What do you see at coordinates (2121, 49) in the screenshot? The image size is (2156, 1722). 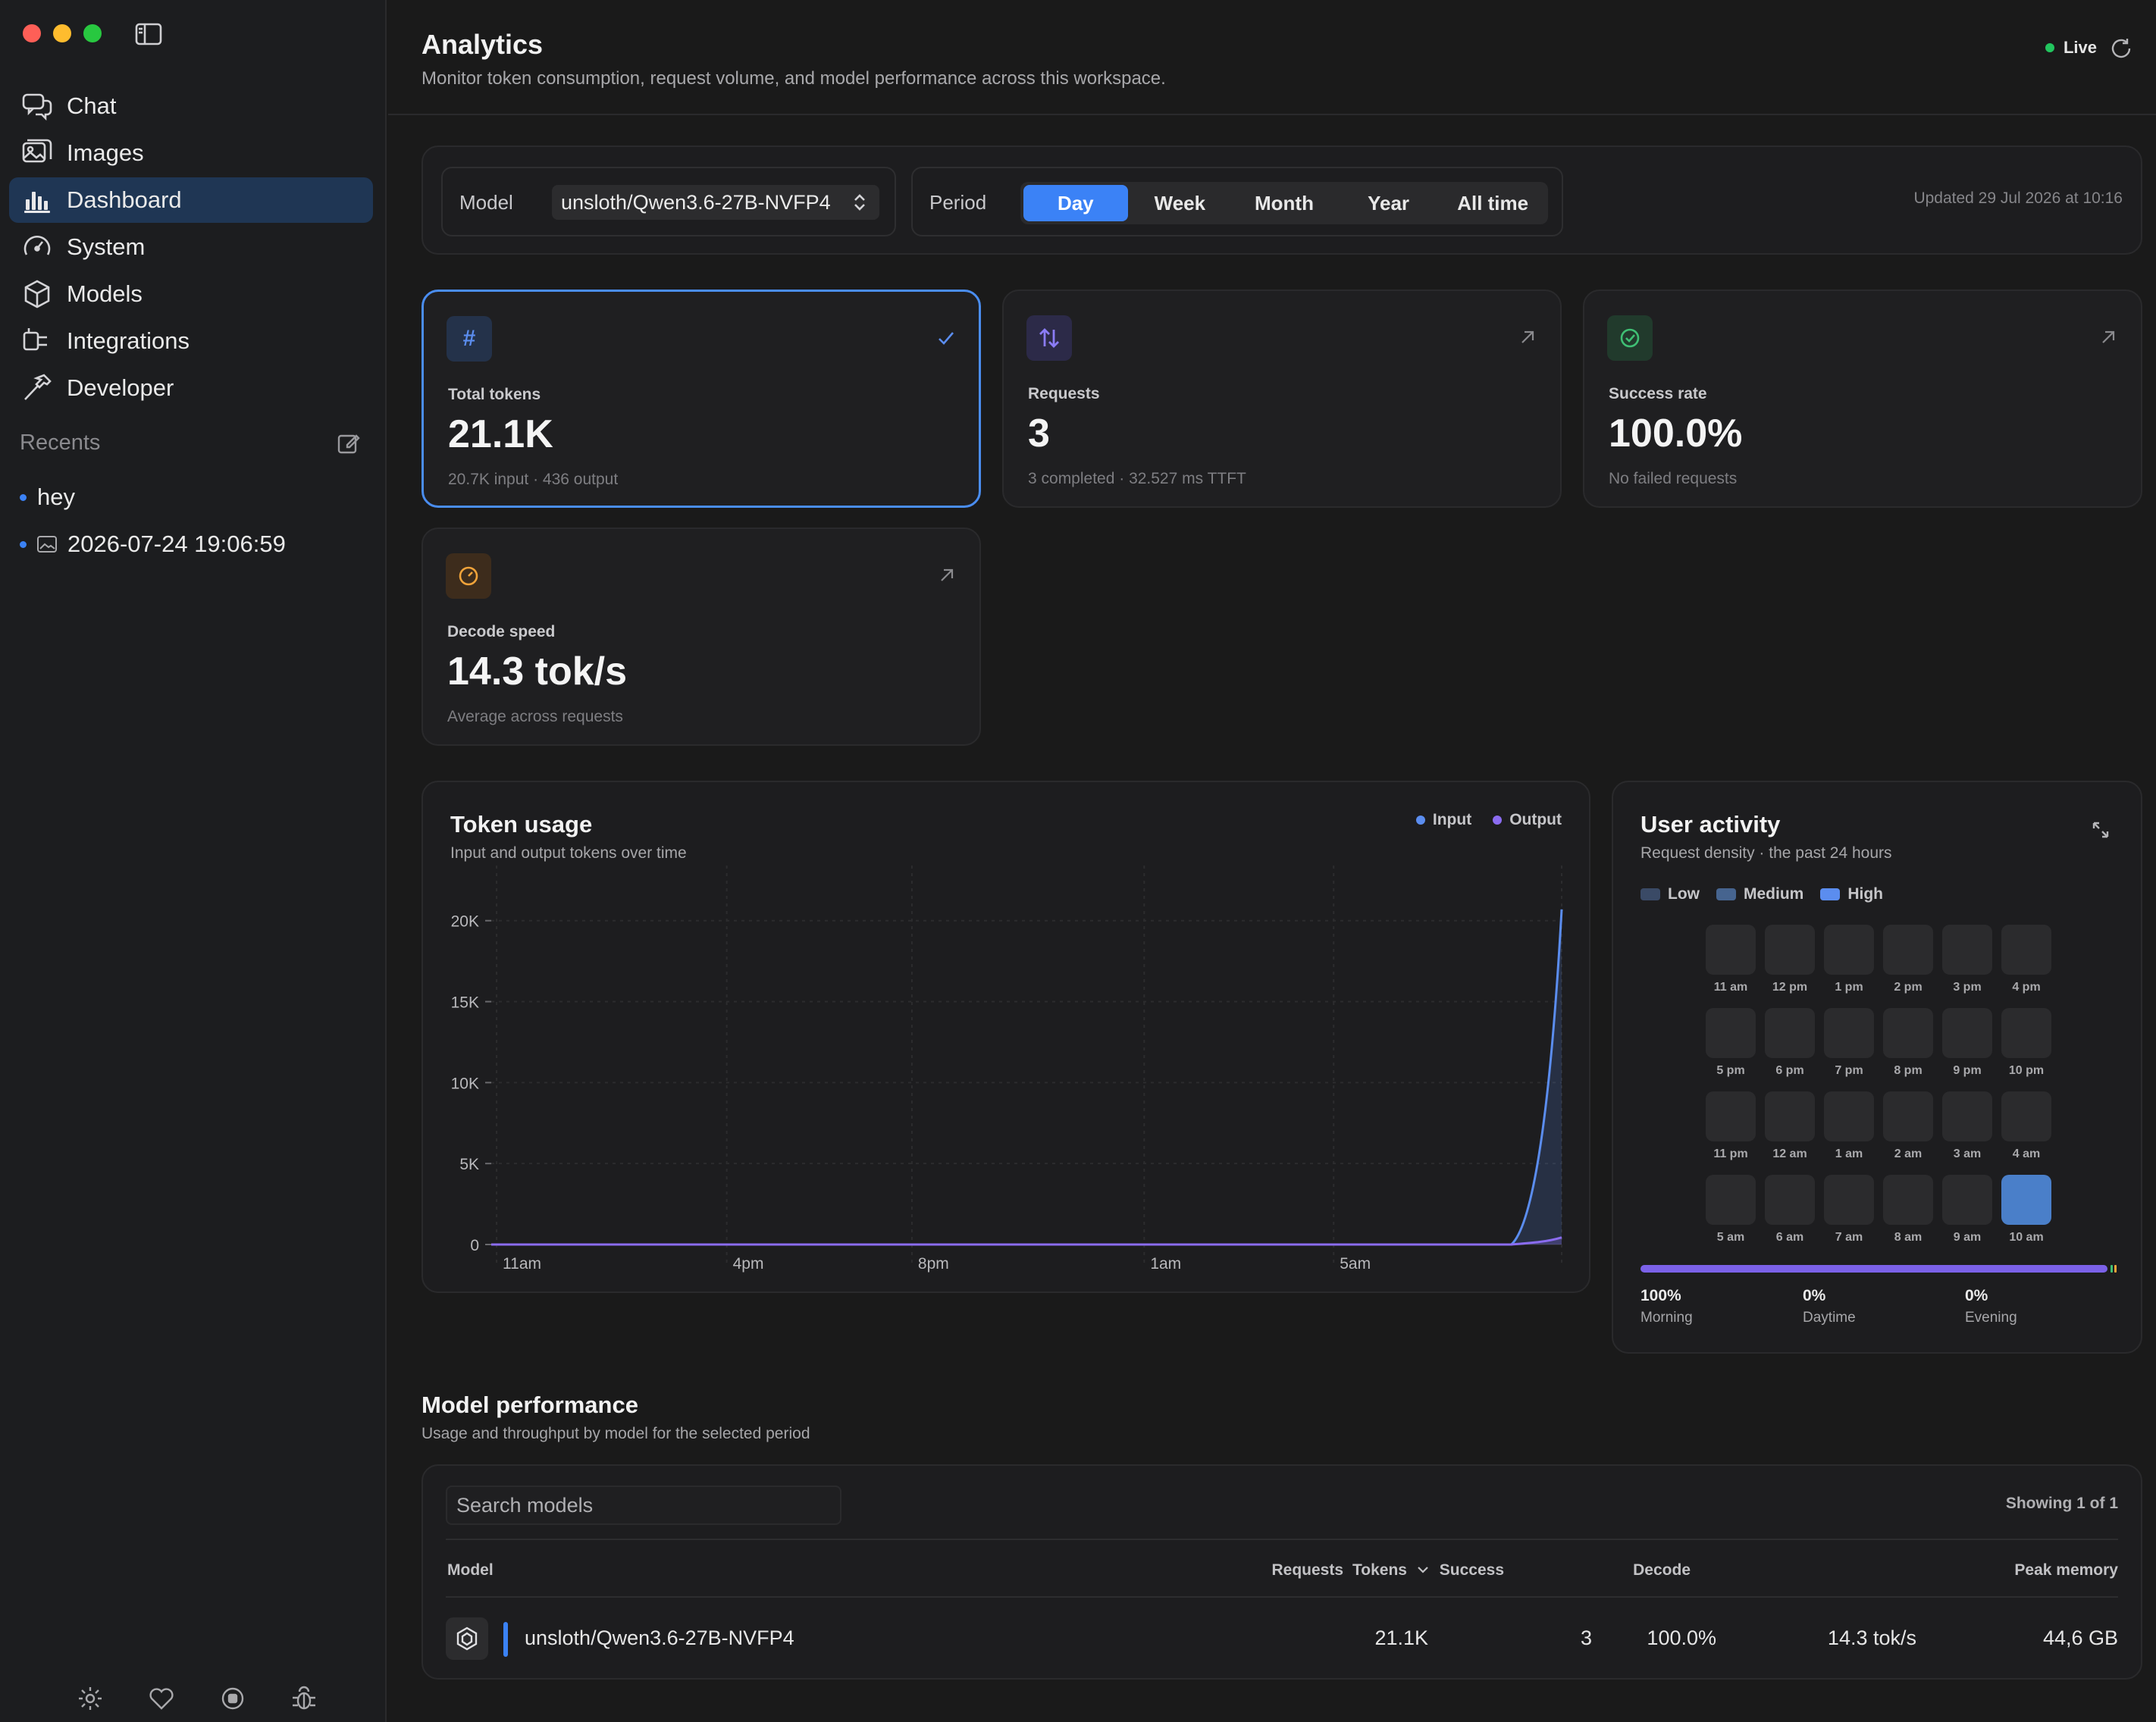 I see `refresh-icon` at bounding box center [2121, 49].